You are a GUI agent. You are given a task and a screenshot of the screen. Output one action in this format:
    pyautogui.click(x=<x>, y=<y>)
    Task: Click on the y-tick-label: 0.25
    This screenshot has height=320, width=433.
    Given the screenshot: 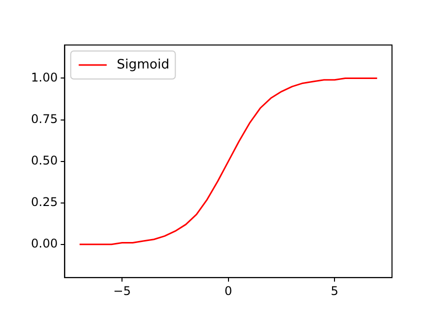 What is the action you would take?
    pyautogui.click(x=44, y=201)
    